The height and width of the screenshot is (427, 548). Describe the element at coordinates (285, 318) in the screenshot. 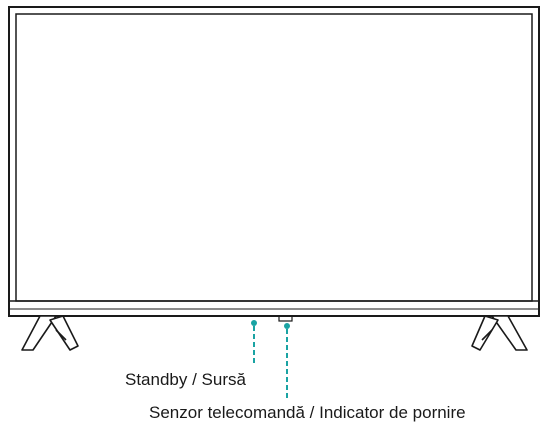

I see `remote-sensor-housing` at that location.